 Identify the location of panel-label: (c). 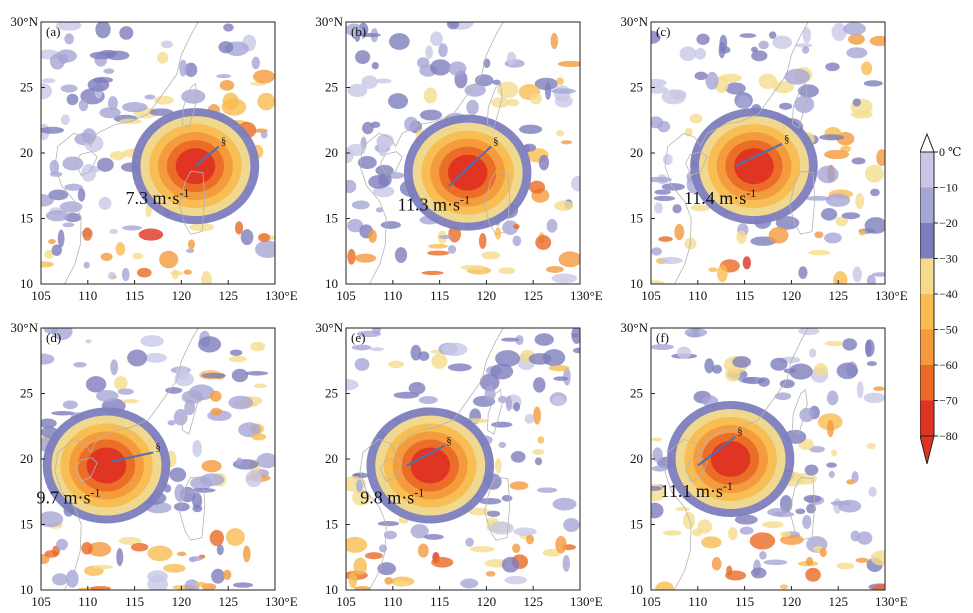
(663, 31).